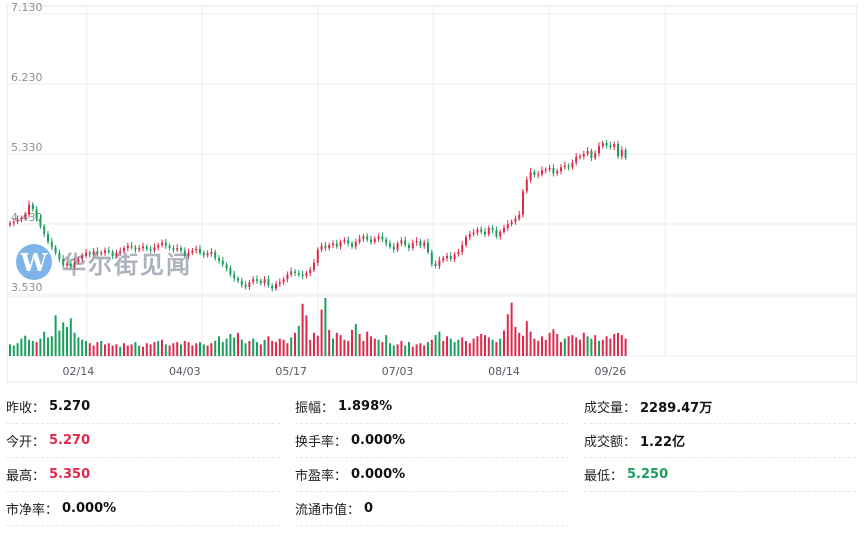 Image resolution: width=865 pixels, height=533 pixels. I want to click on x-tick-label: 05/17, so click(291, 371).